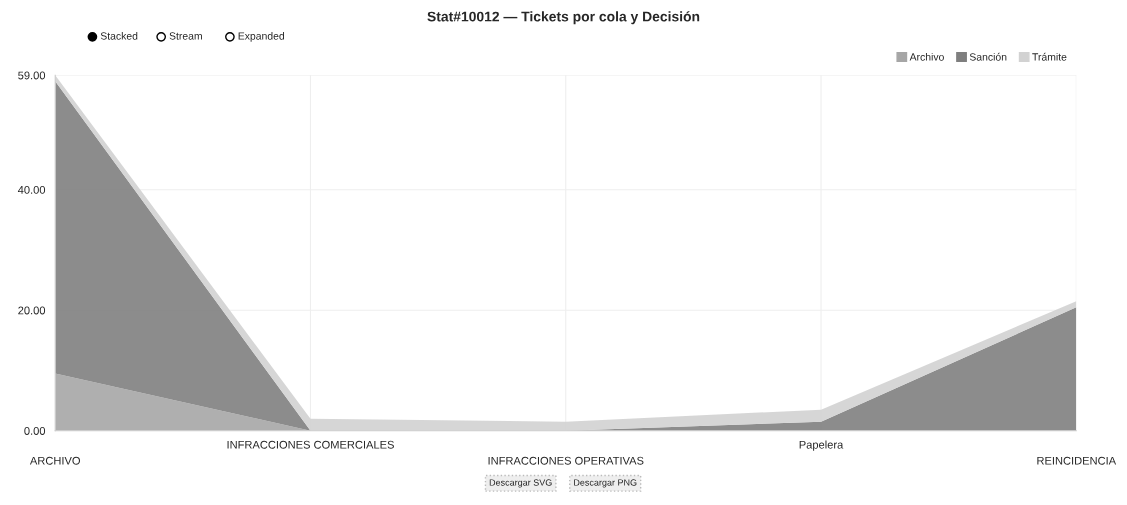 Image resolution: width=1127 pixels, height=505 pixels. What do you see at coordinates (35, 431) in the screenshot?
I see `y-tick-label: 0.00` at bounding box center [35, 431].